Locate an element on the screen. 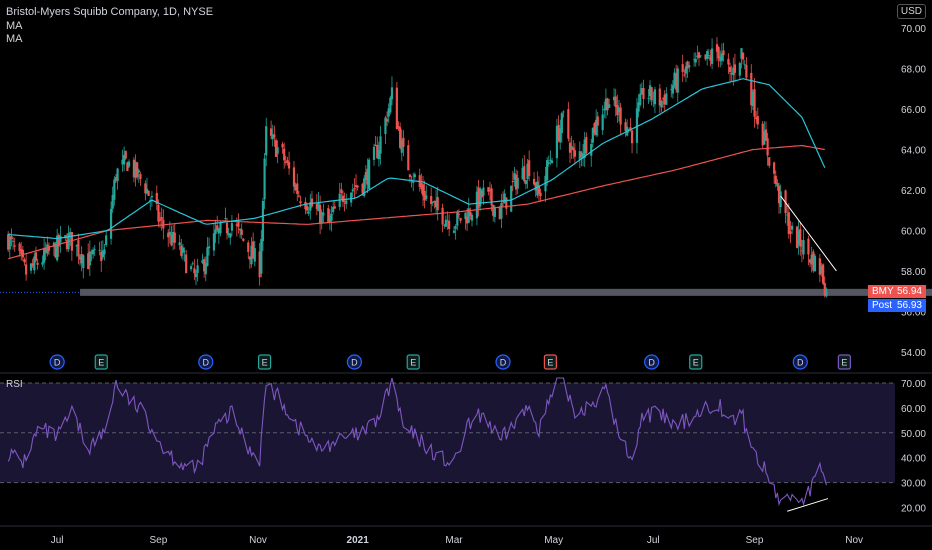 The height and width of the screenshot is (550, 932). price-tick-label: 56.00 is located at coordinates (913, 312).